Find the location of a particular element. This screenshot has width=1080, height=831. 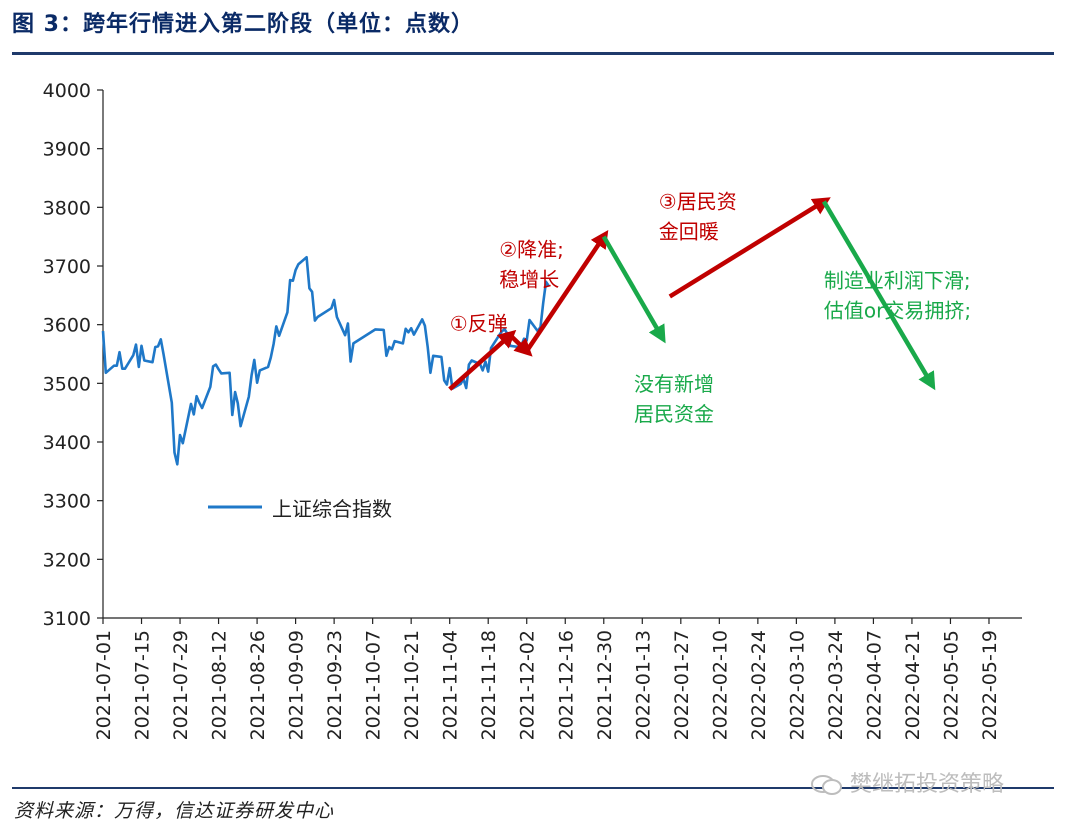

x-tick-label: 2022-05-19 is located at coordinates (990, 685).